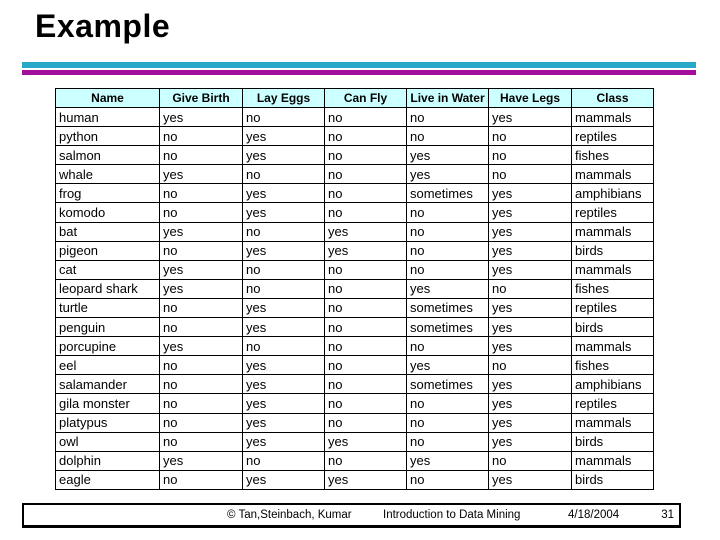 The image size is (720, 540). I want to click on table-row: human yes no no no yes mammals, so click(354, 117).